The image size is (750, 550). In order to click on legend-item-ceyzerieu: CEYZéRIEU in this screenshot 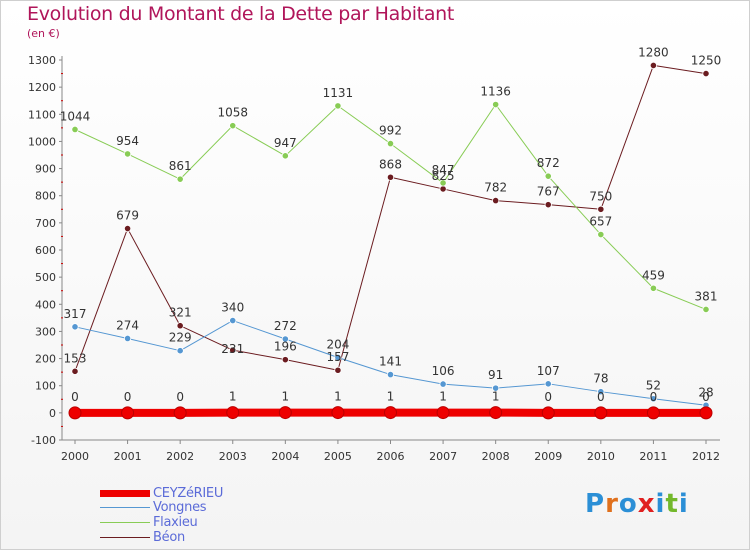, I will do `click(210, 494)`.